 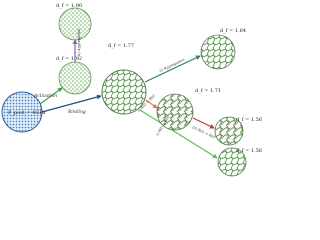 What do you see at coordinates (233, 31) in the screenshot?
I see `node-label: d_f = 1.64` at bounding box center [233, 31].